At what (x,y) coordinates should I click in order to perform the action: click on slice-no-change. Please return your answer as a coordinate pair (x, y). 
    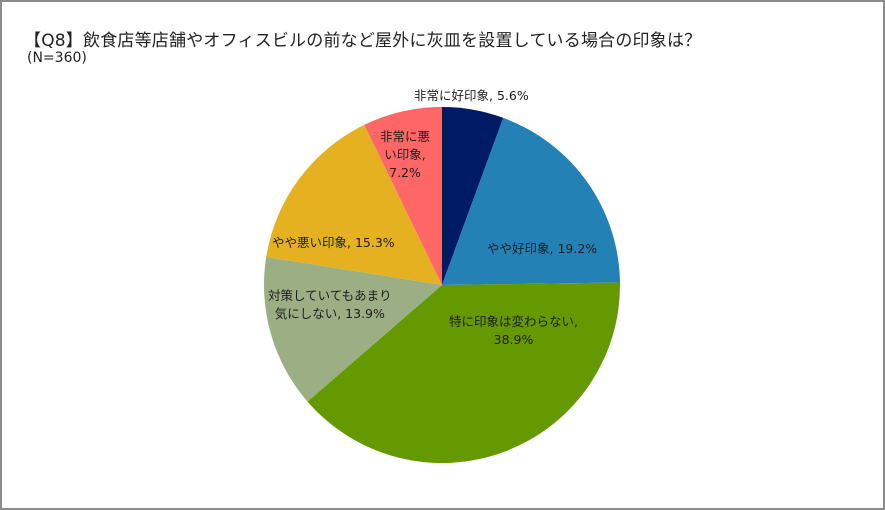
    Looking at the image, I should click on (463, 372).